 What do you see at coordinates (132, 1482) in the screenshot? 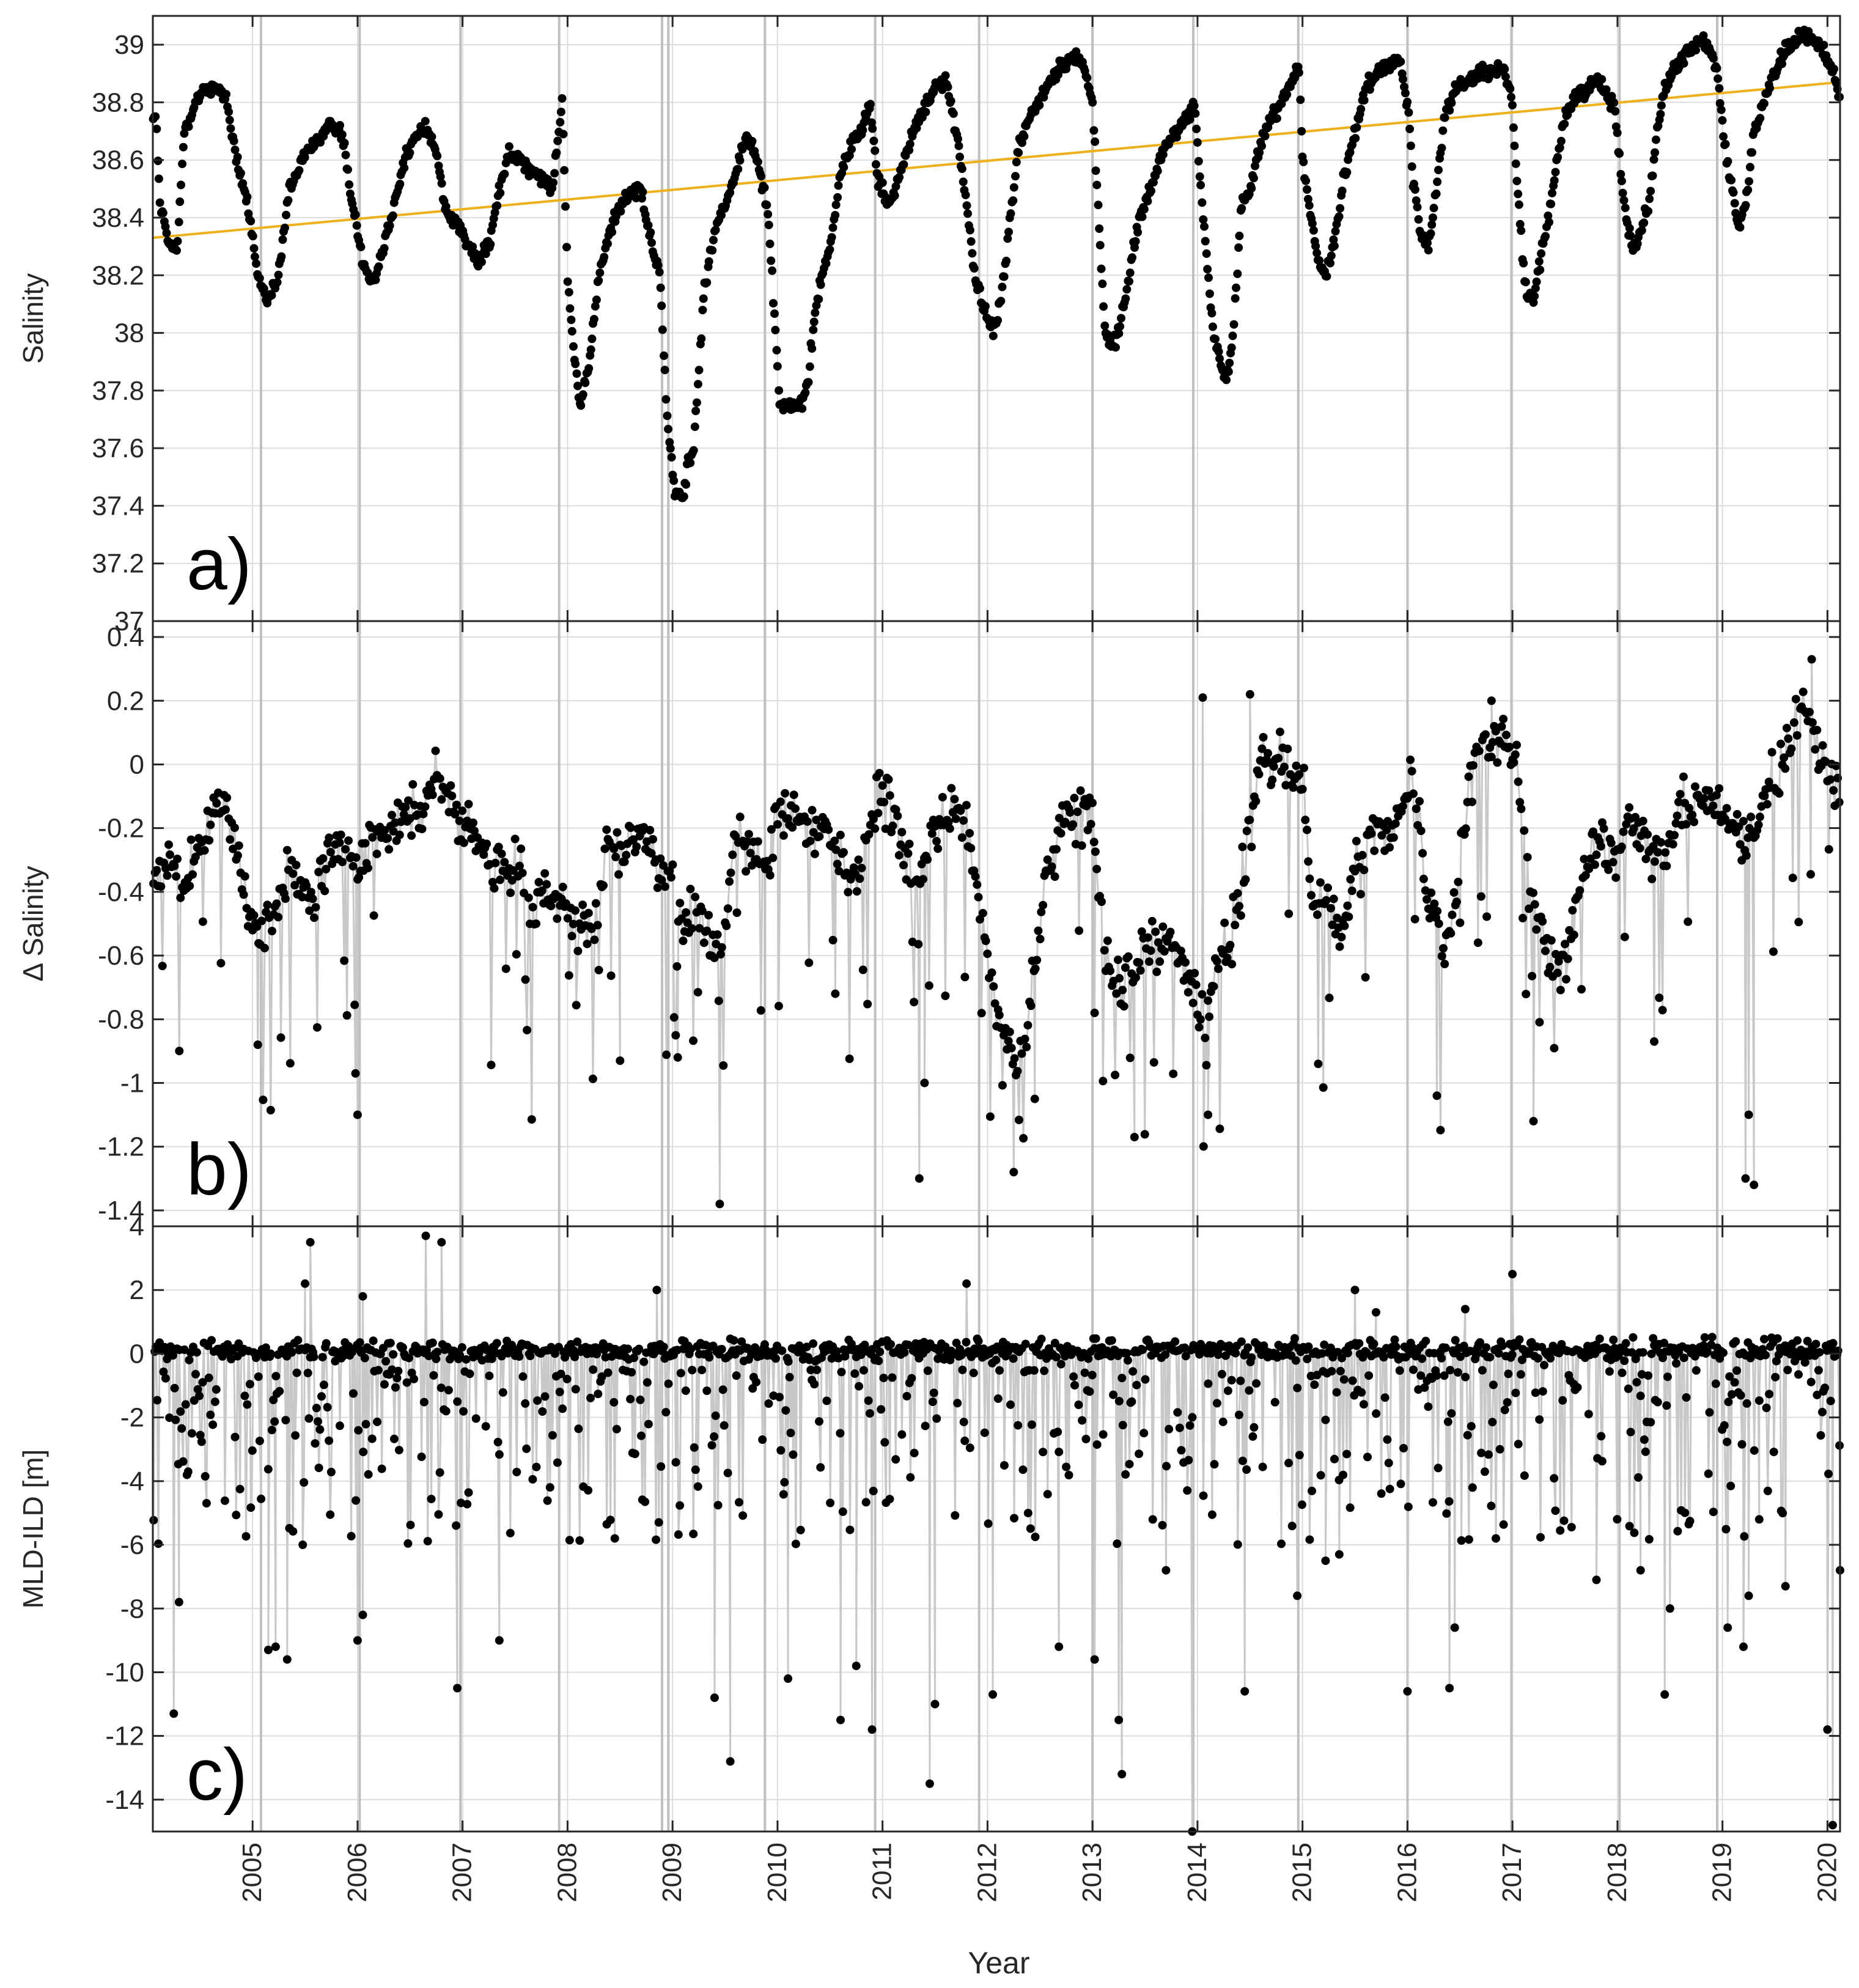
I see `y-tick-label: -4` at bounding box center [132, 1482].